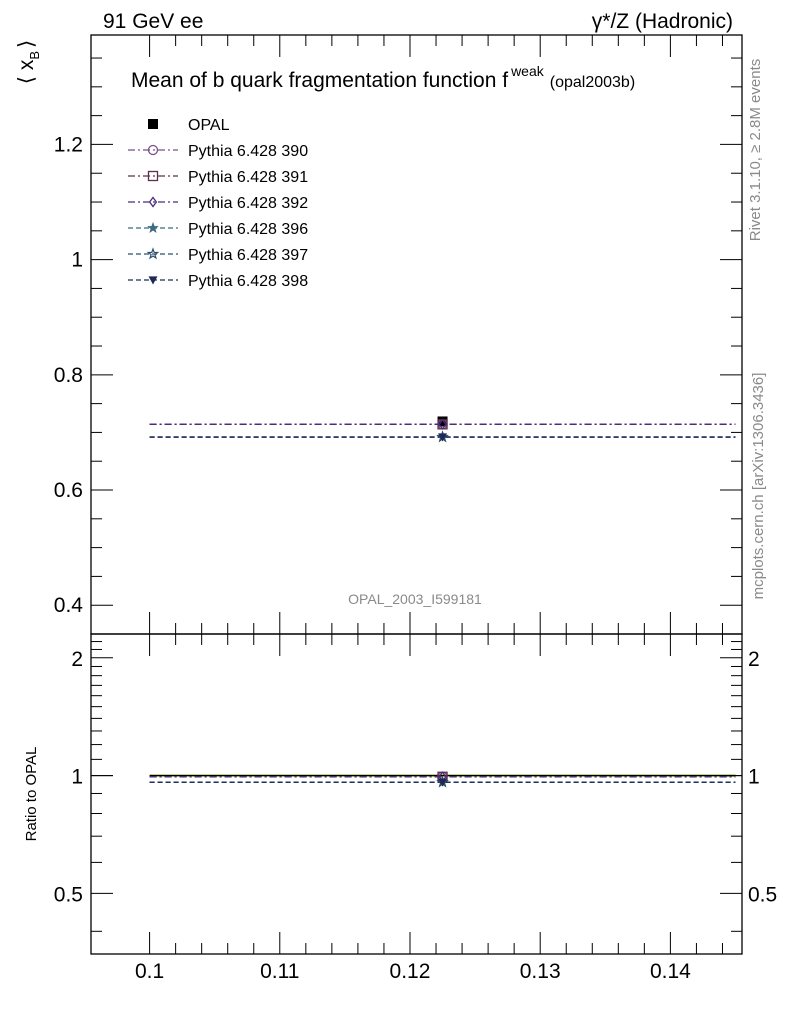  What do you see at coordinates (68, 144) in the screenshot?
I see `main-y-tick-label: 1.2` at bounding box center [68, 144].